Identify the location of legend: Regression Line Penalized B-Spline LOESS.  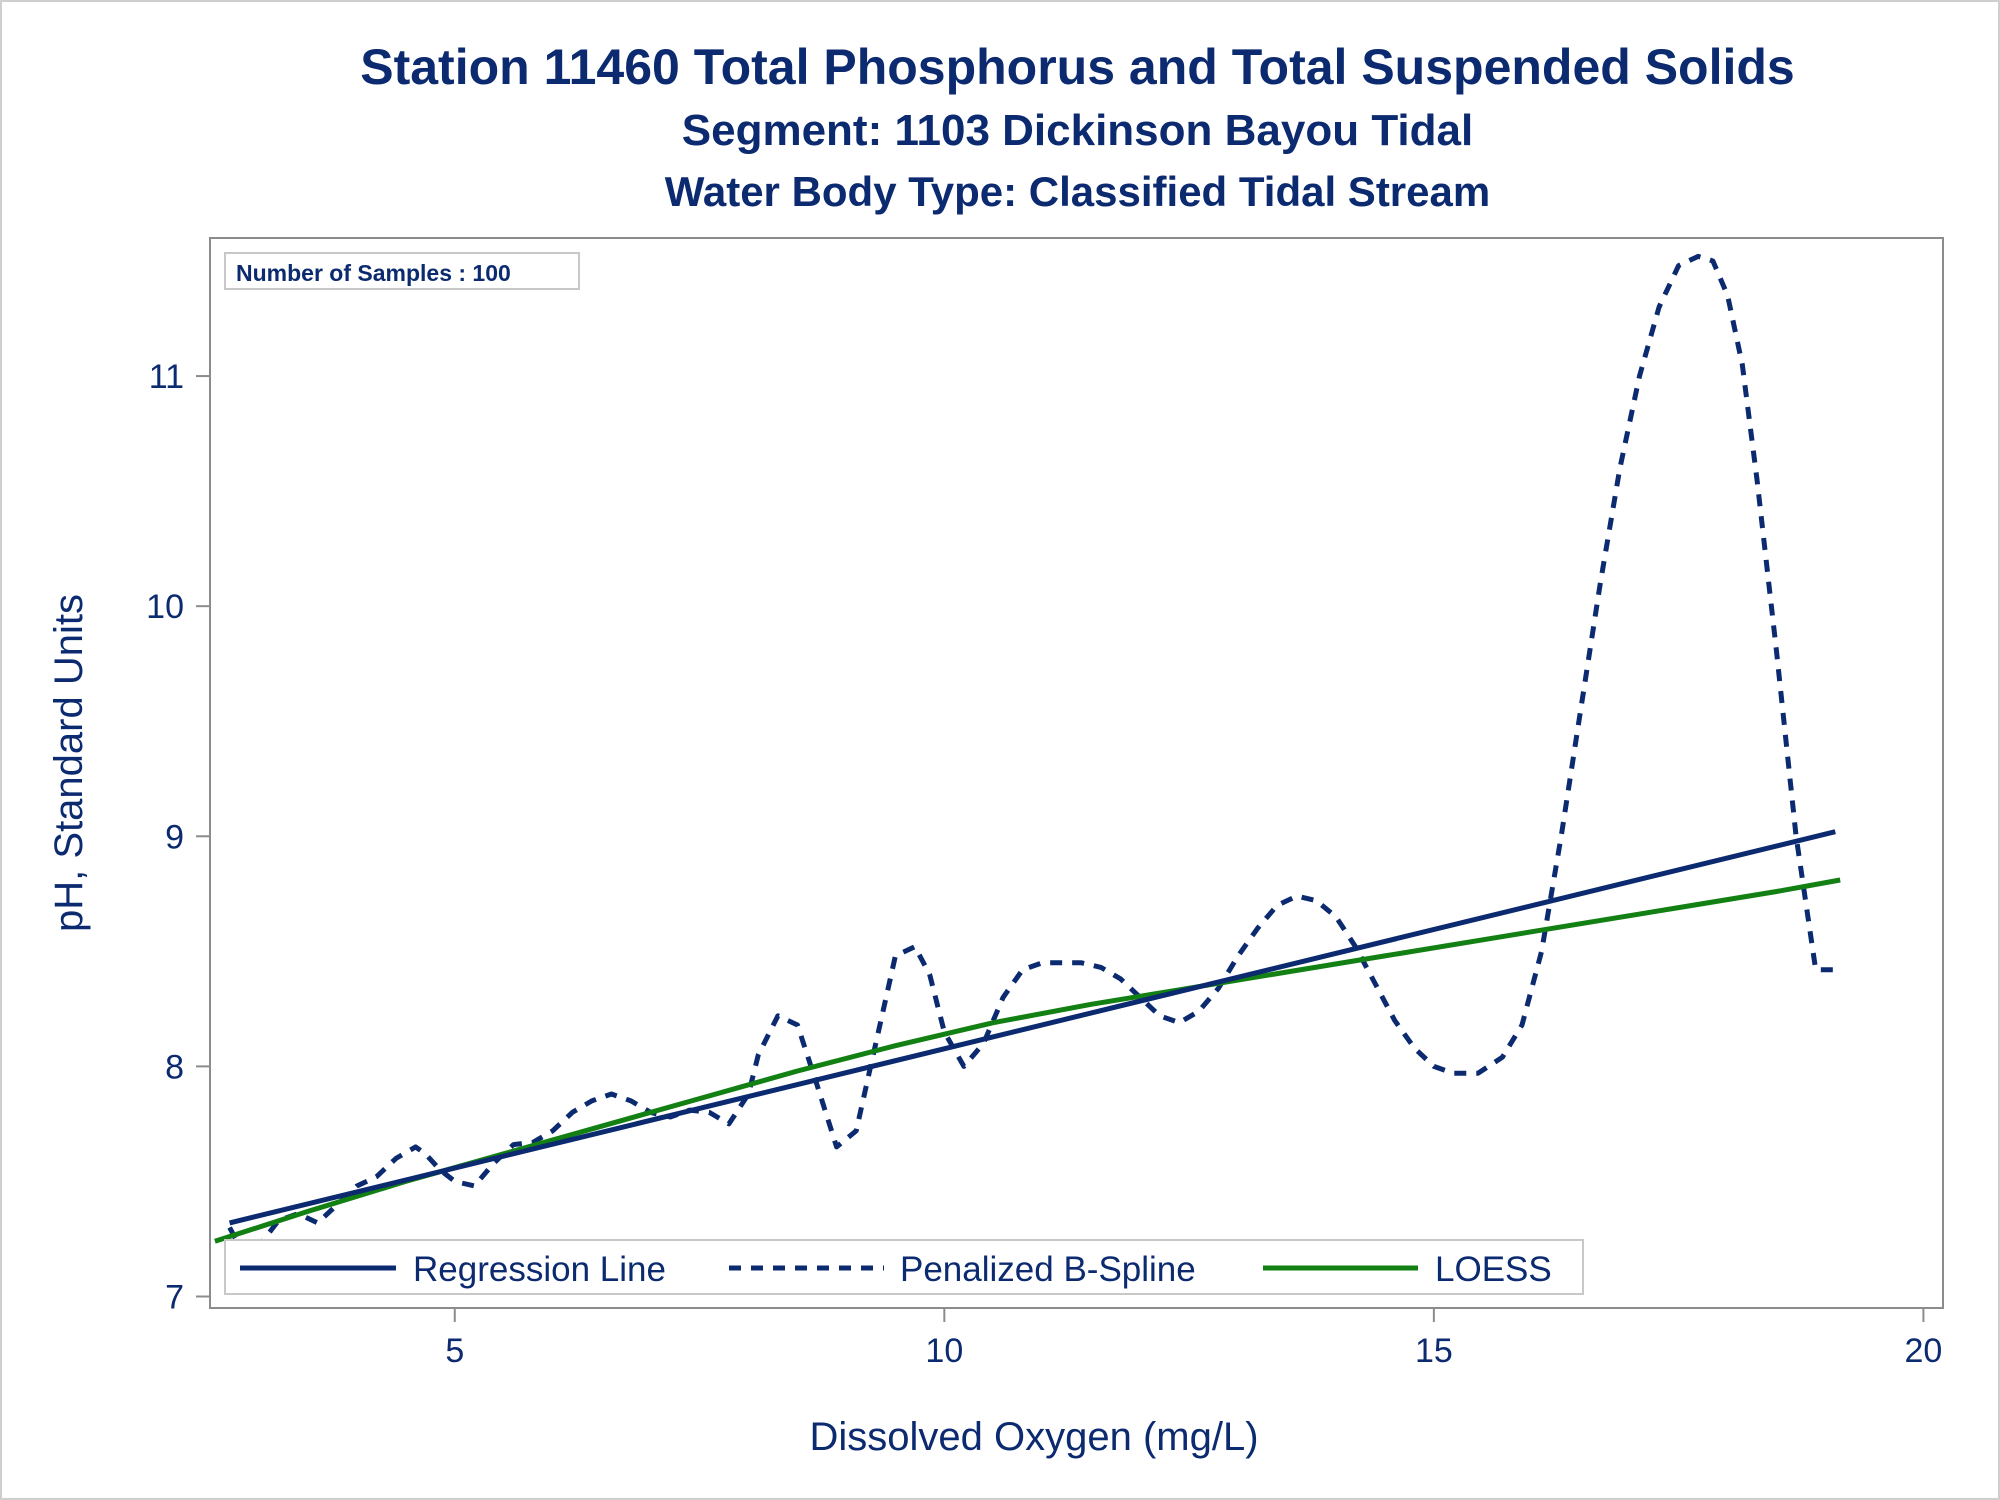
(904, 1267).